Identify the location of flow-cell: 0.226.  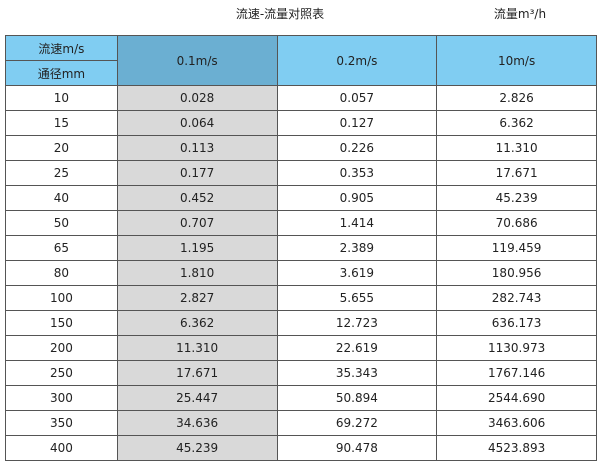
(357, 148).